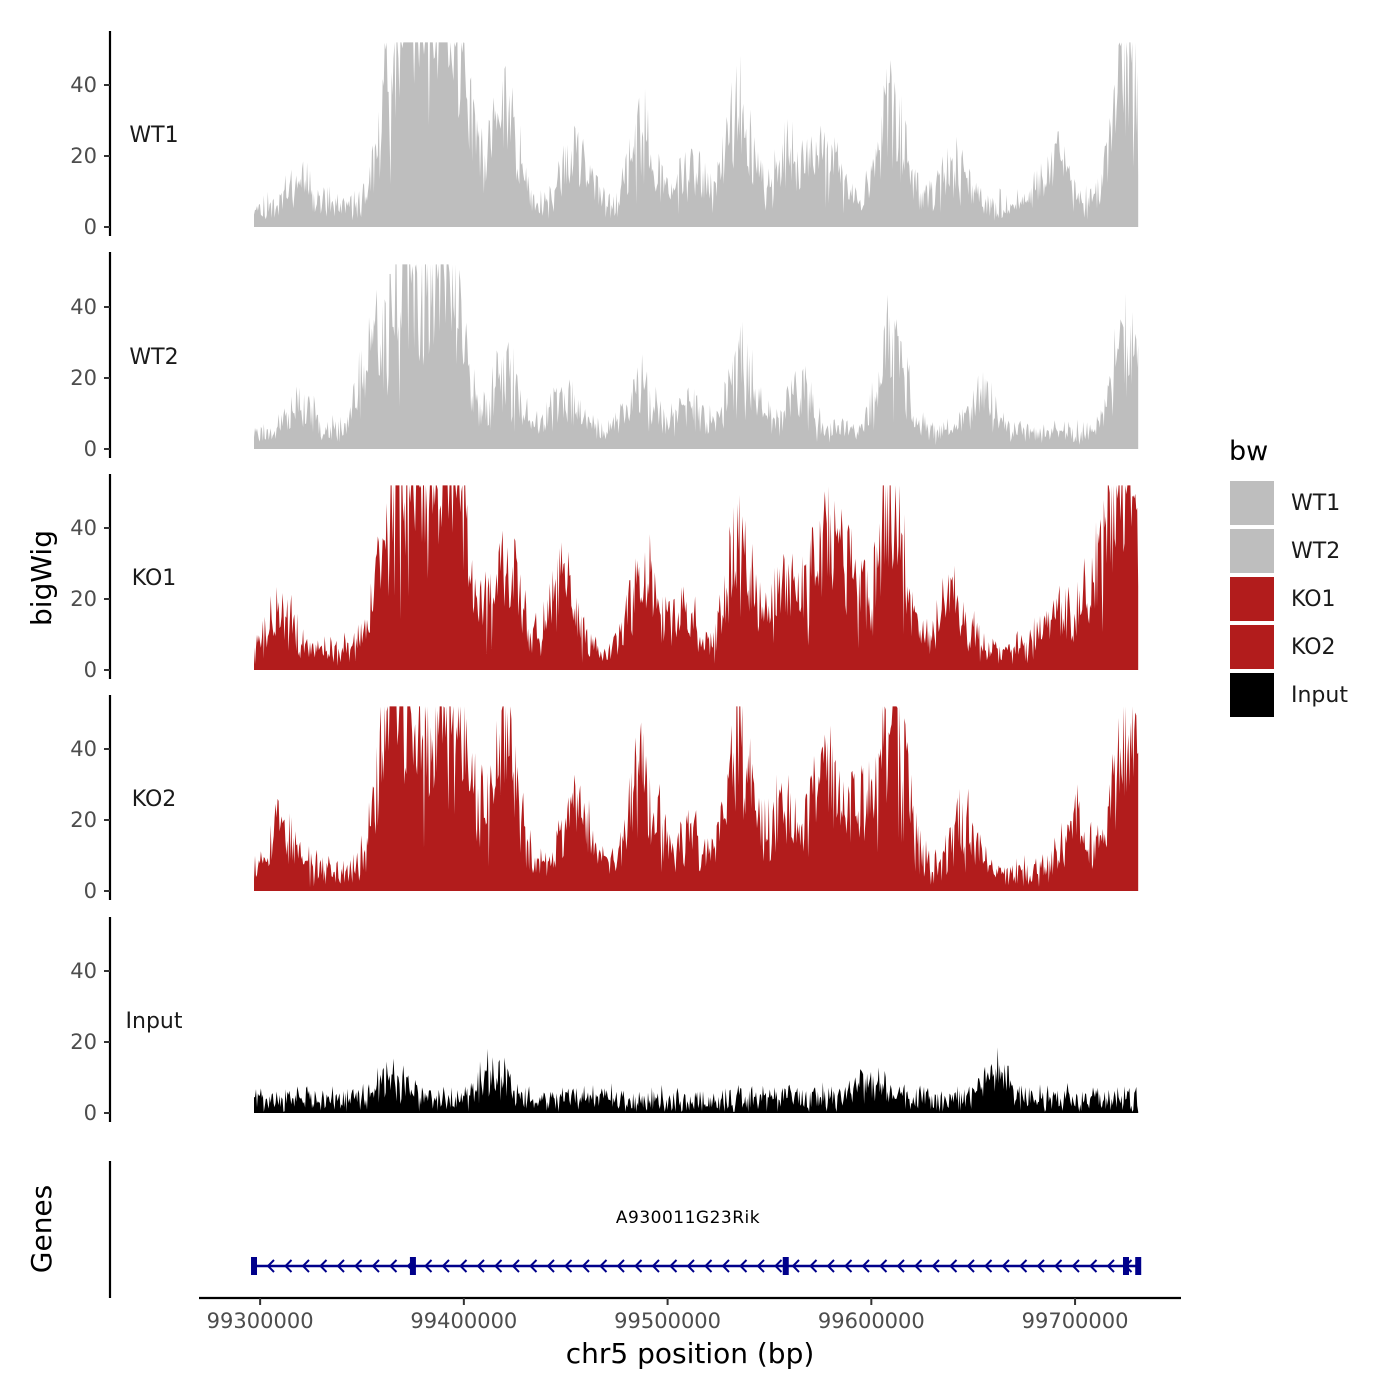  What do you see at coordinates (1252, 647) in the screenshot?
I see `legend-swatch-ko2` at bounding box center [1252, 647].